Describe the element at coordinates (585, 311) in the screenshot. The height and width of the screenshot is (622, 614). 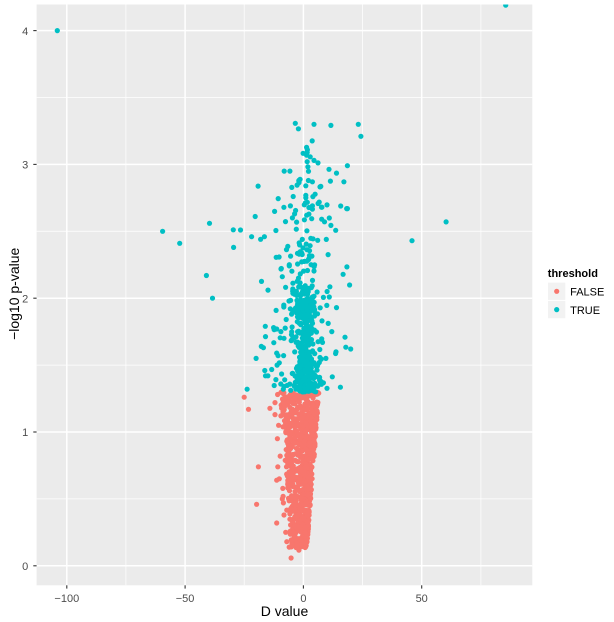
I see `svg-text: TRUE` at that location.